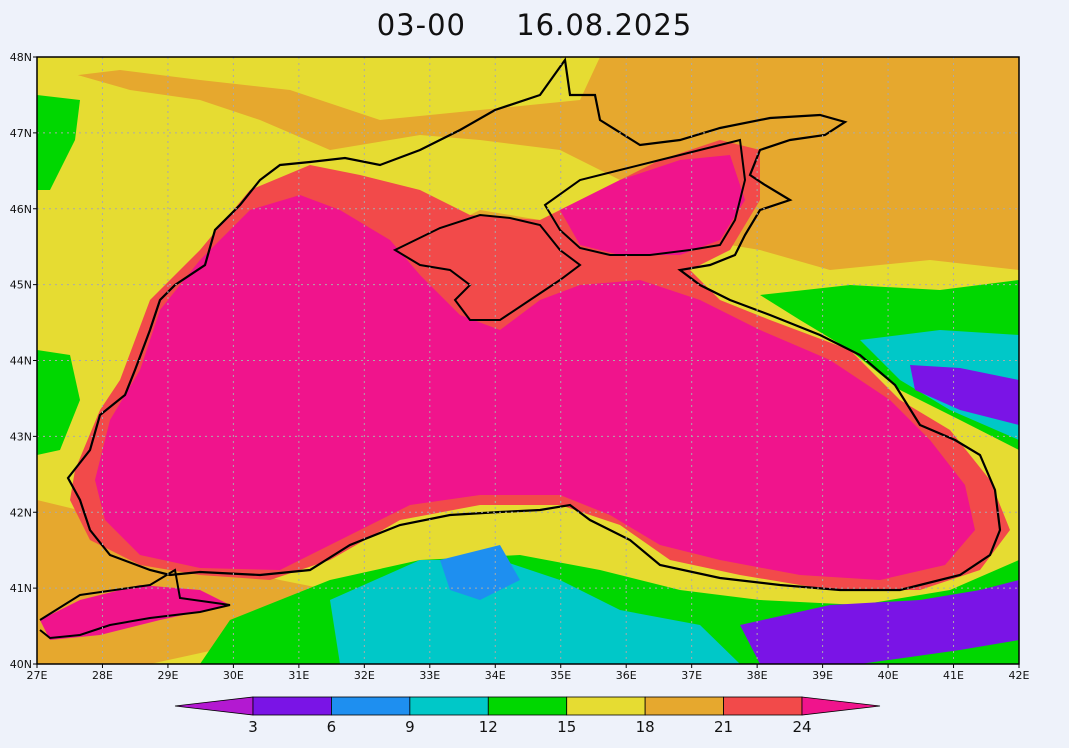 Image resolution: width=1069 pixels, height=748 pixels. I want to click on land-purple-east, so click(964, 395).